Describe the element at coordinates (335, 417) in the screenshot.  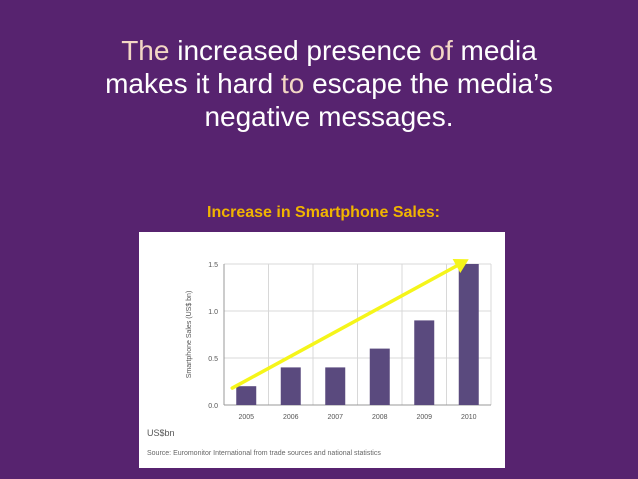
I see `x-tick-label: 2007` at that location.